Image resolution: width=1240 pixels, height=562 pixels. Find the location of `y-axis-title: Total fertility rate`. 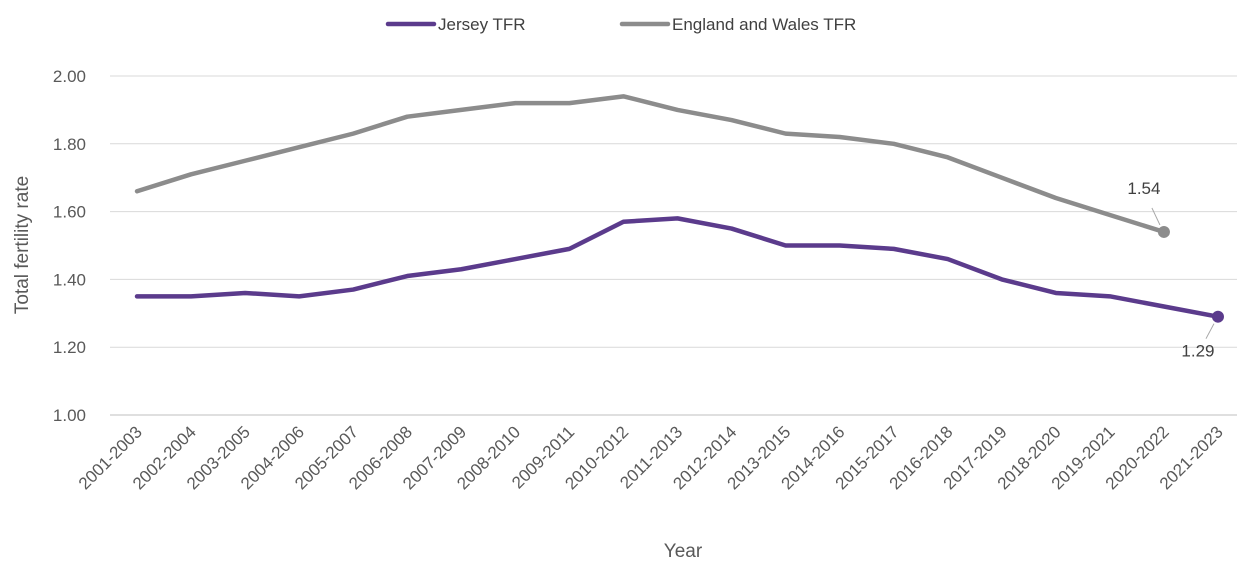

y-axis-title: Total fertility rate is located at coordinates (22, 245).